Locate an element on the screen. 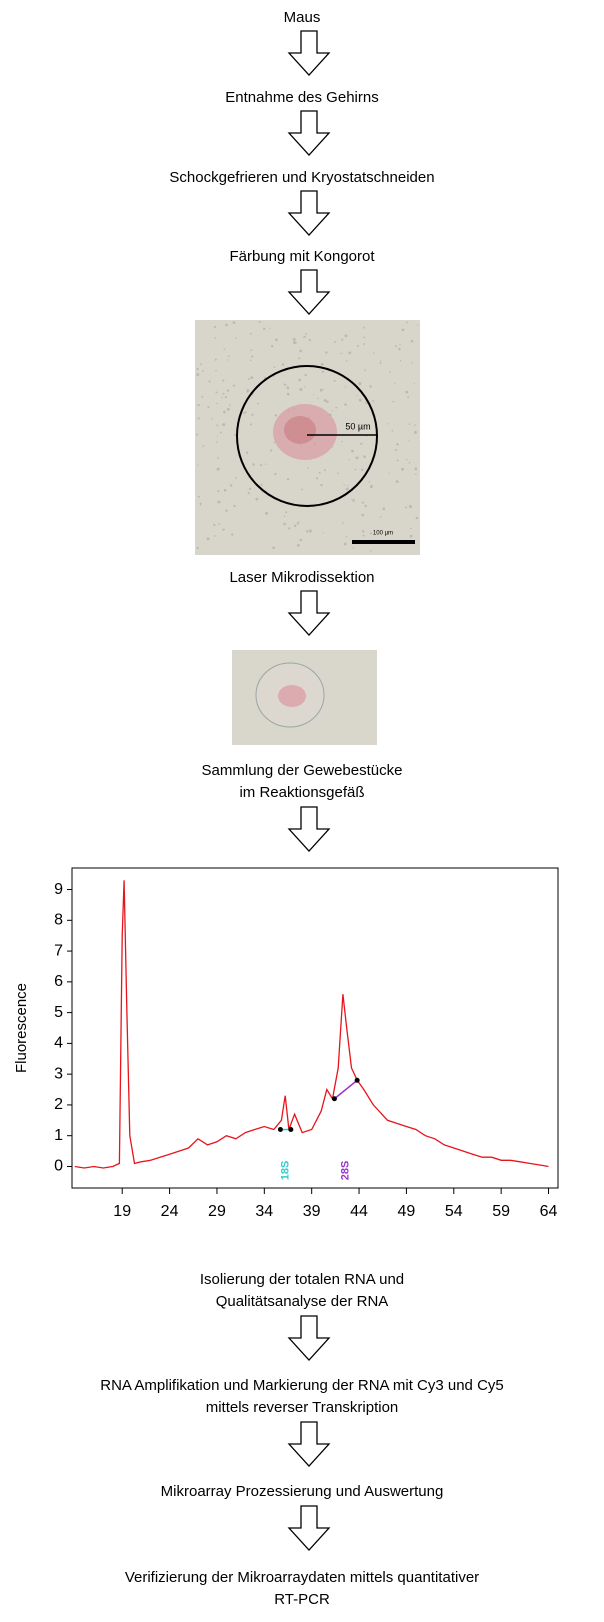 The height and width of the screenshot is (1622, 604). step-label: Sammlung der Gewebestücke is located at coordinates (302, 770).